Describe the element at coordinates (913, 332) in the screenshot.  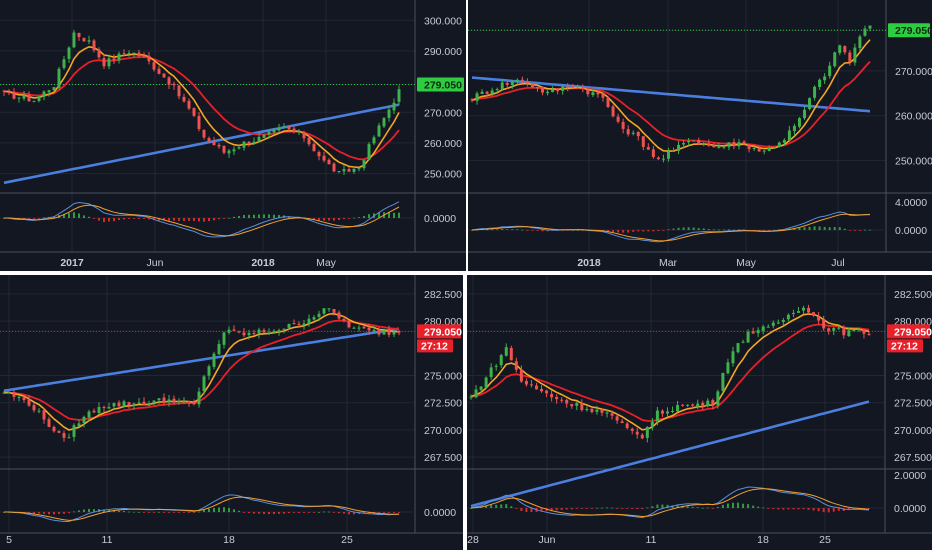
I see `last-price-value: 279.050` at that location.